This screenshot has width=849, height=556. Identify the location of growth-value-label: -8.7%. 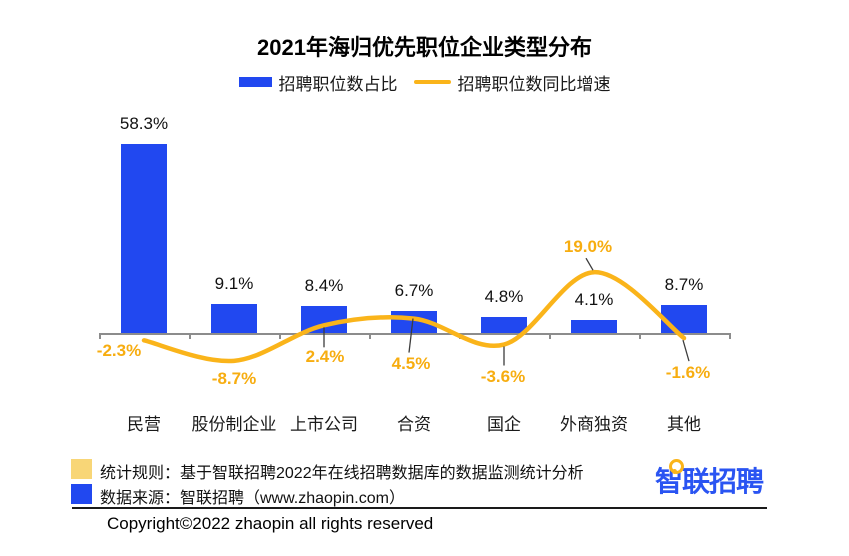
(234, 378).